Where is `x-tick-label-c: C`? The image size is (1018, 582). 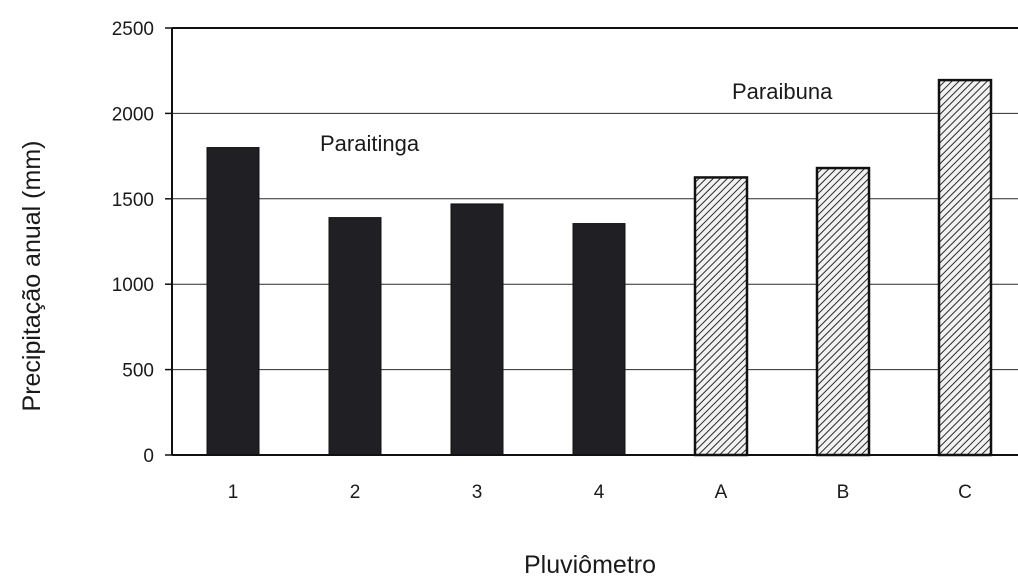
x-tick-label-c: C is located at coordinates (965, 492).